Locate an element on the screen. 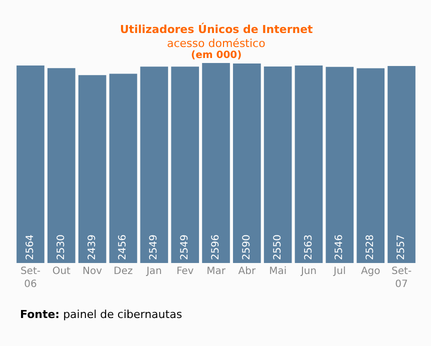  x-tick-label: Abr is located at coordinates (247, 271).